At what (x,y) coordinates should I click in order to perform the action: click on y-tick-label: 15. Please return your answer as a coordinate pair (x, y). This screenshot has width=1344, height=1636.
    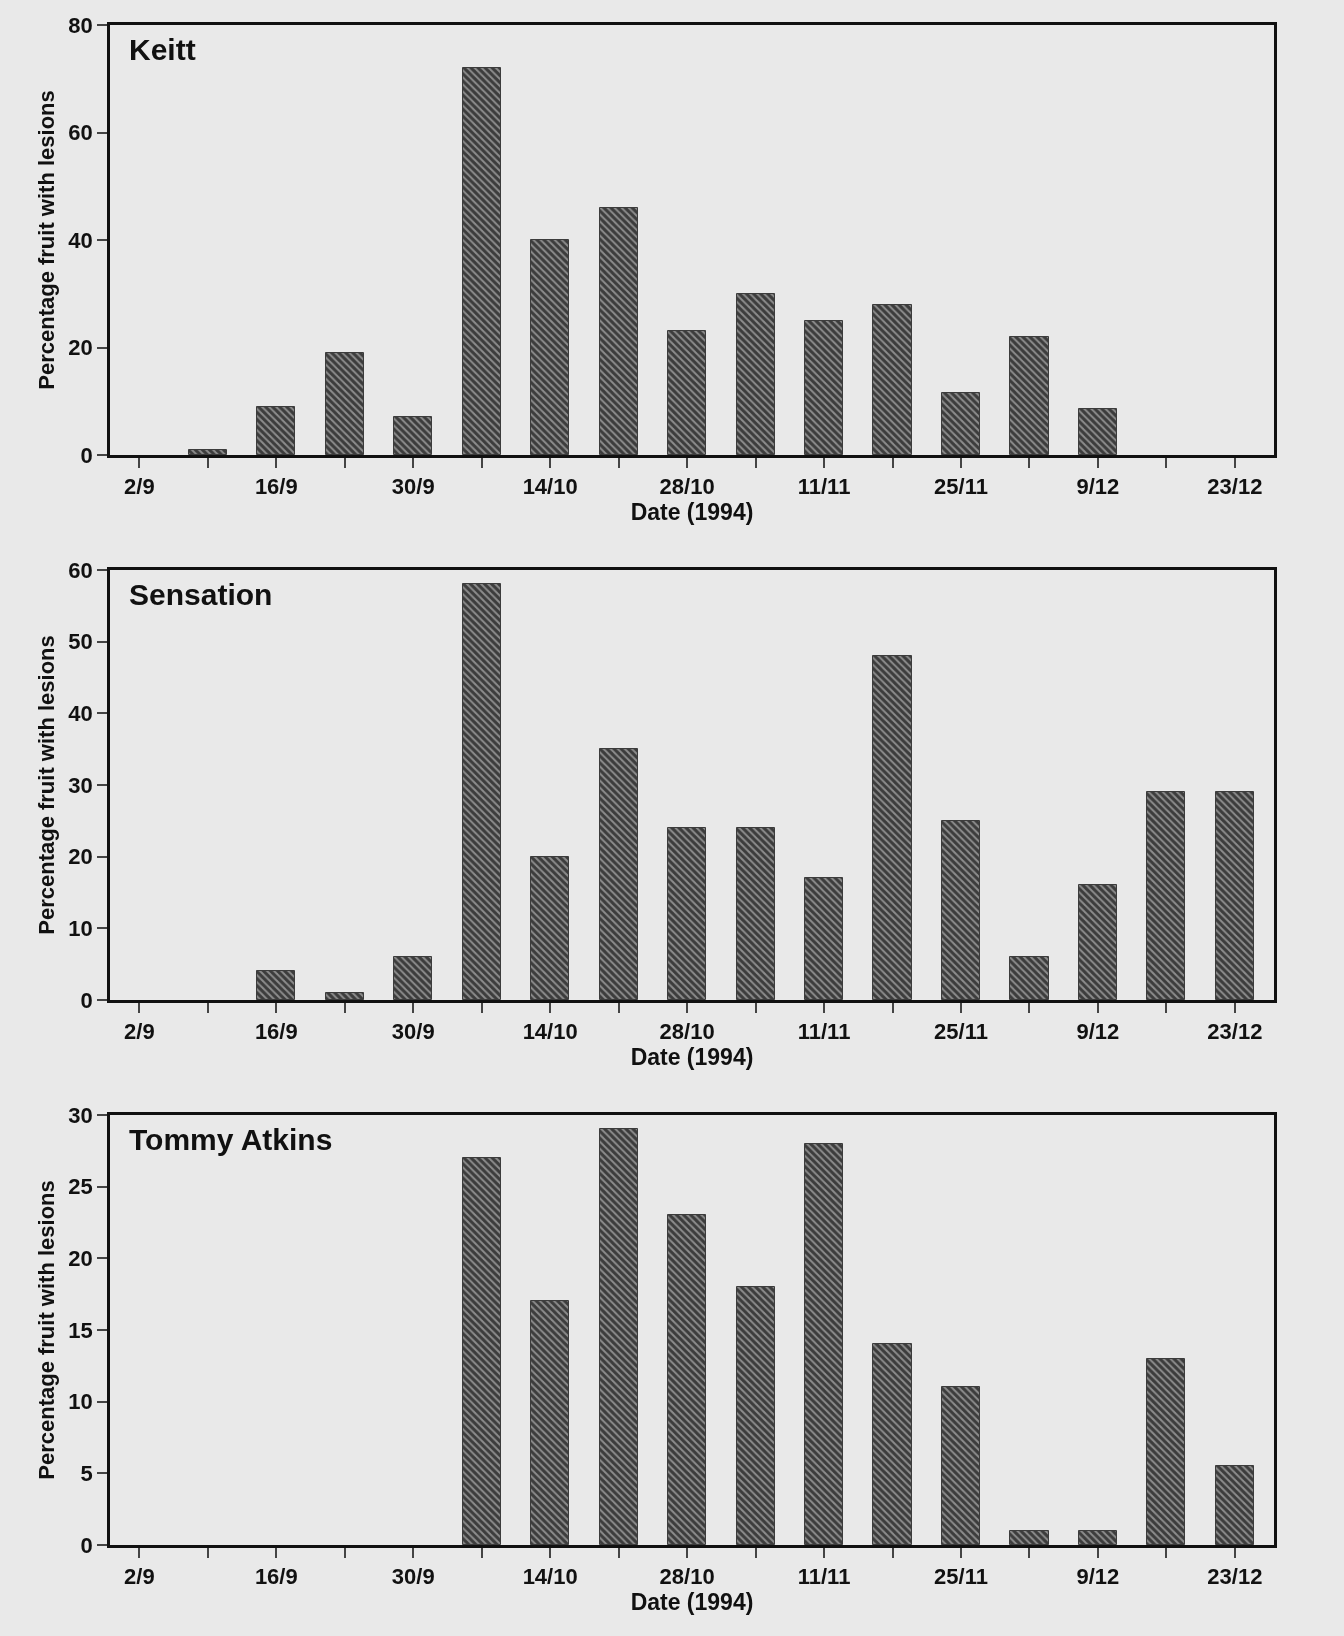
    Looking at the image, I should click on (80, 1330).